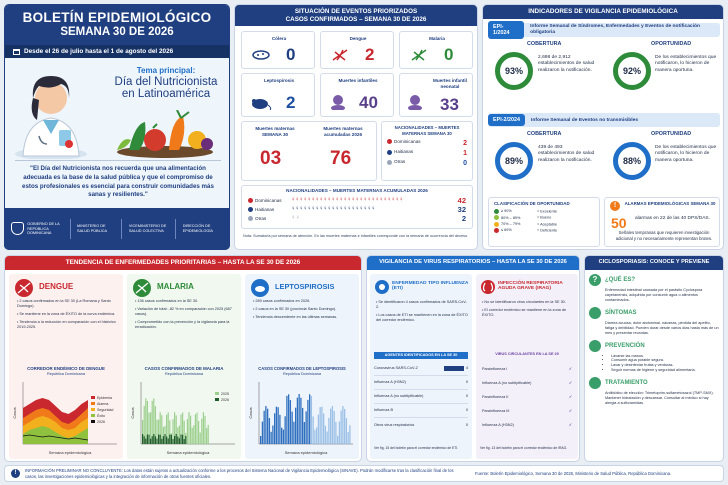 Image resolution: width=728 pixels, height=485 pixels. I want to click on class-range-0: ≥ 90%, so click(506, 211).